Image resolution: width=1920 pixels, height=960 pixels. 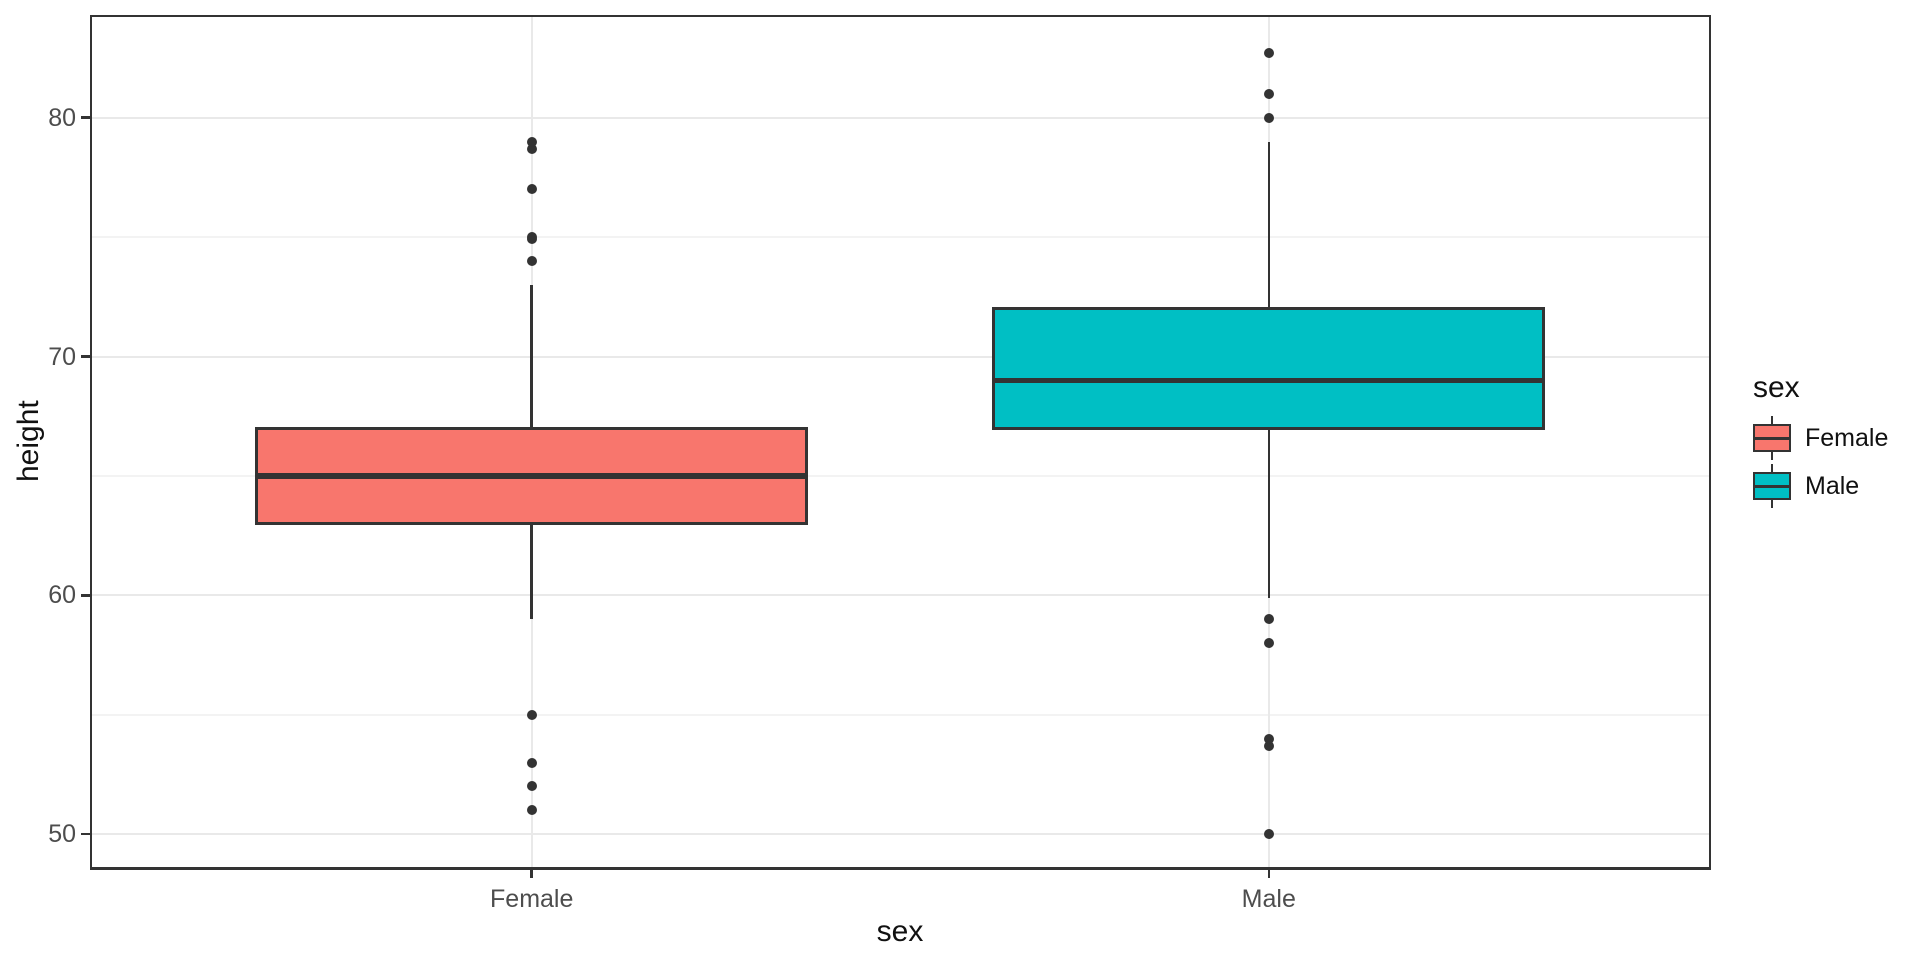 I want to click on whisker-upper-line-male, so click(x=1269, y=225).